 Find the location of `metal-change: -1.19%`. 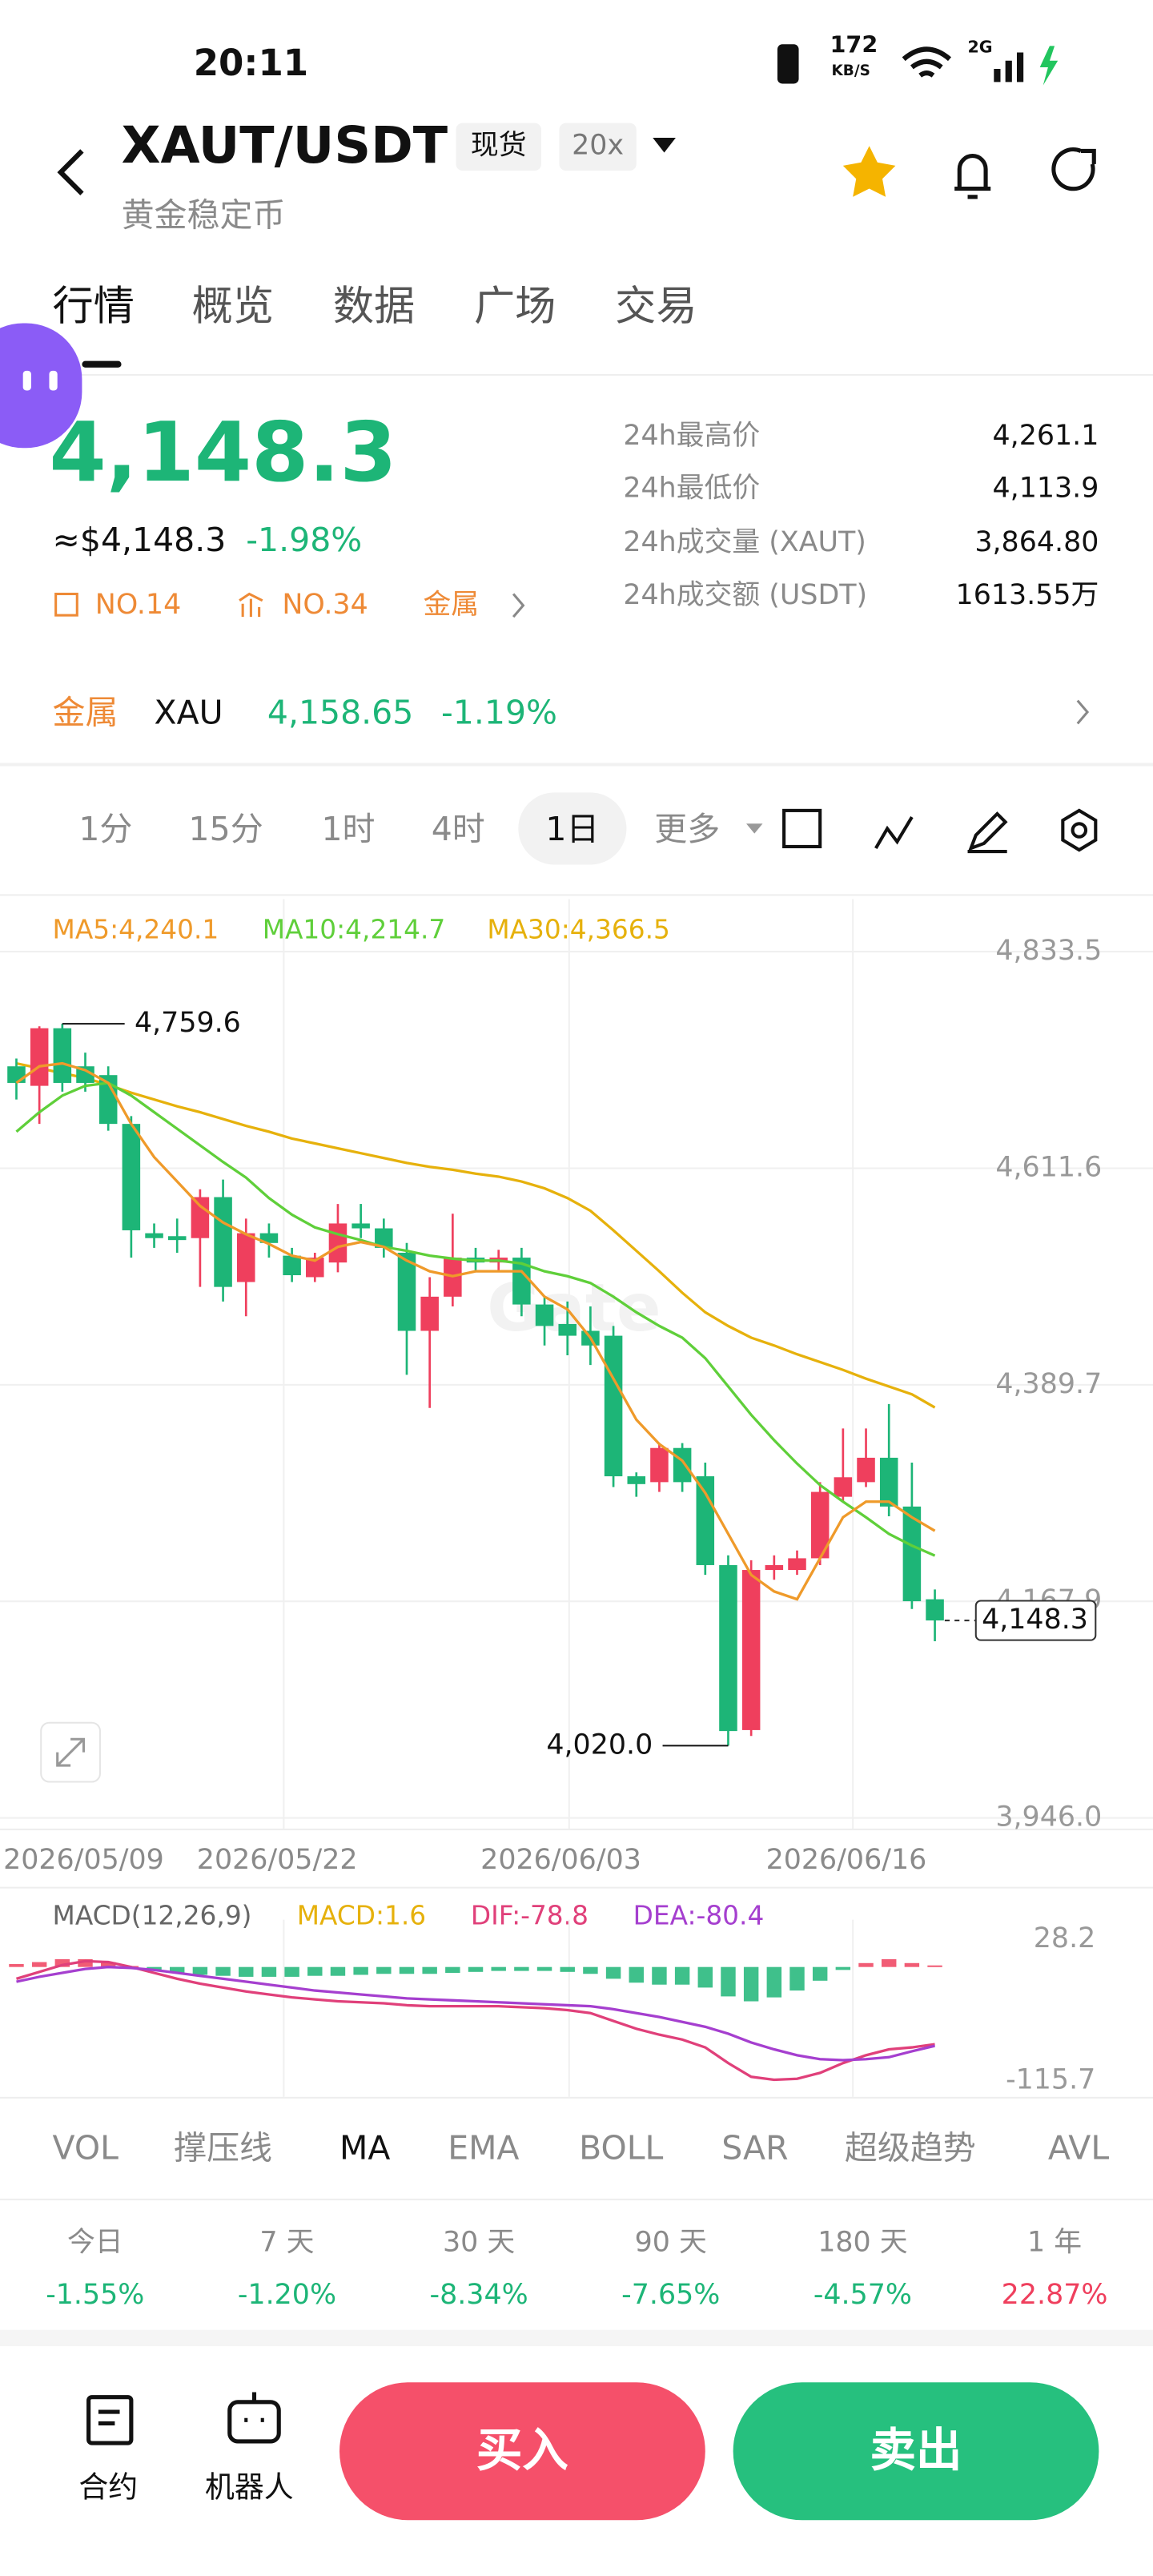

metal-change: -1.19% is located at coordinates (499, 712).